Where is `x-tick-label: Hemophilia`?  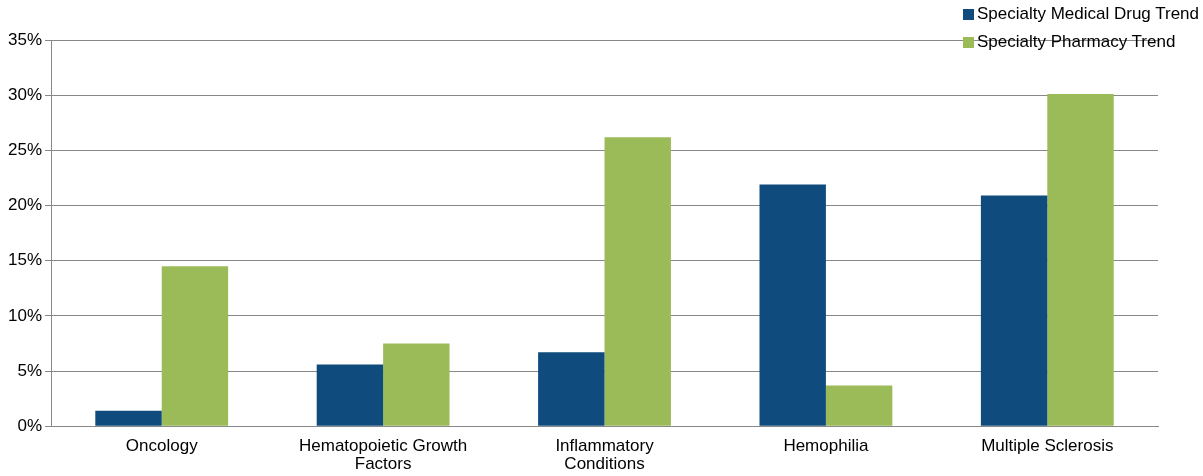
x-tick-label: Hemophilia is located at coordinates (826, 445).